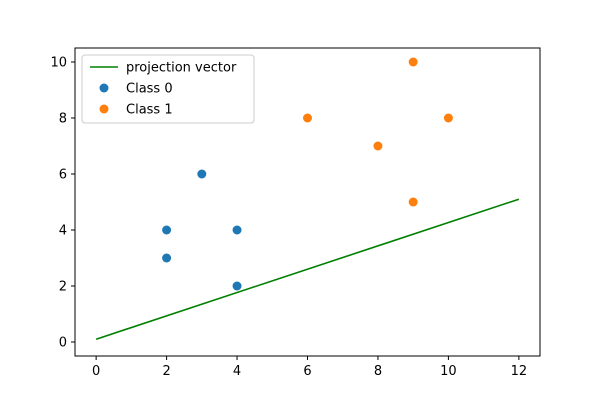 This screenshot has height=400, width=600. What do you see at coordinates (63, 343) in the screenshot?
I see `y-tick-label: 0` at bounding box center [63, 343].